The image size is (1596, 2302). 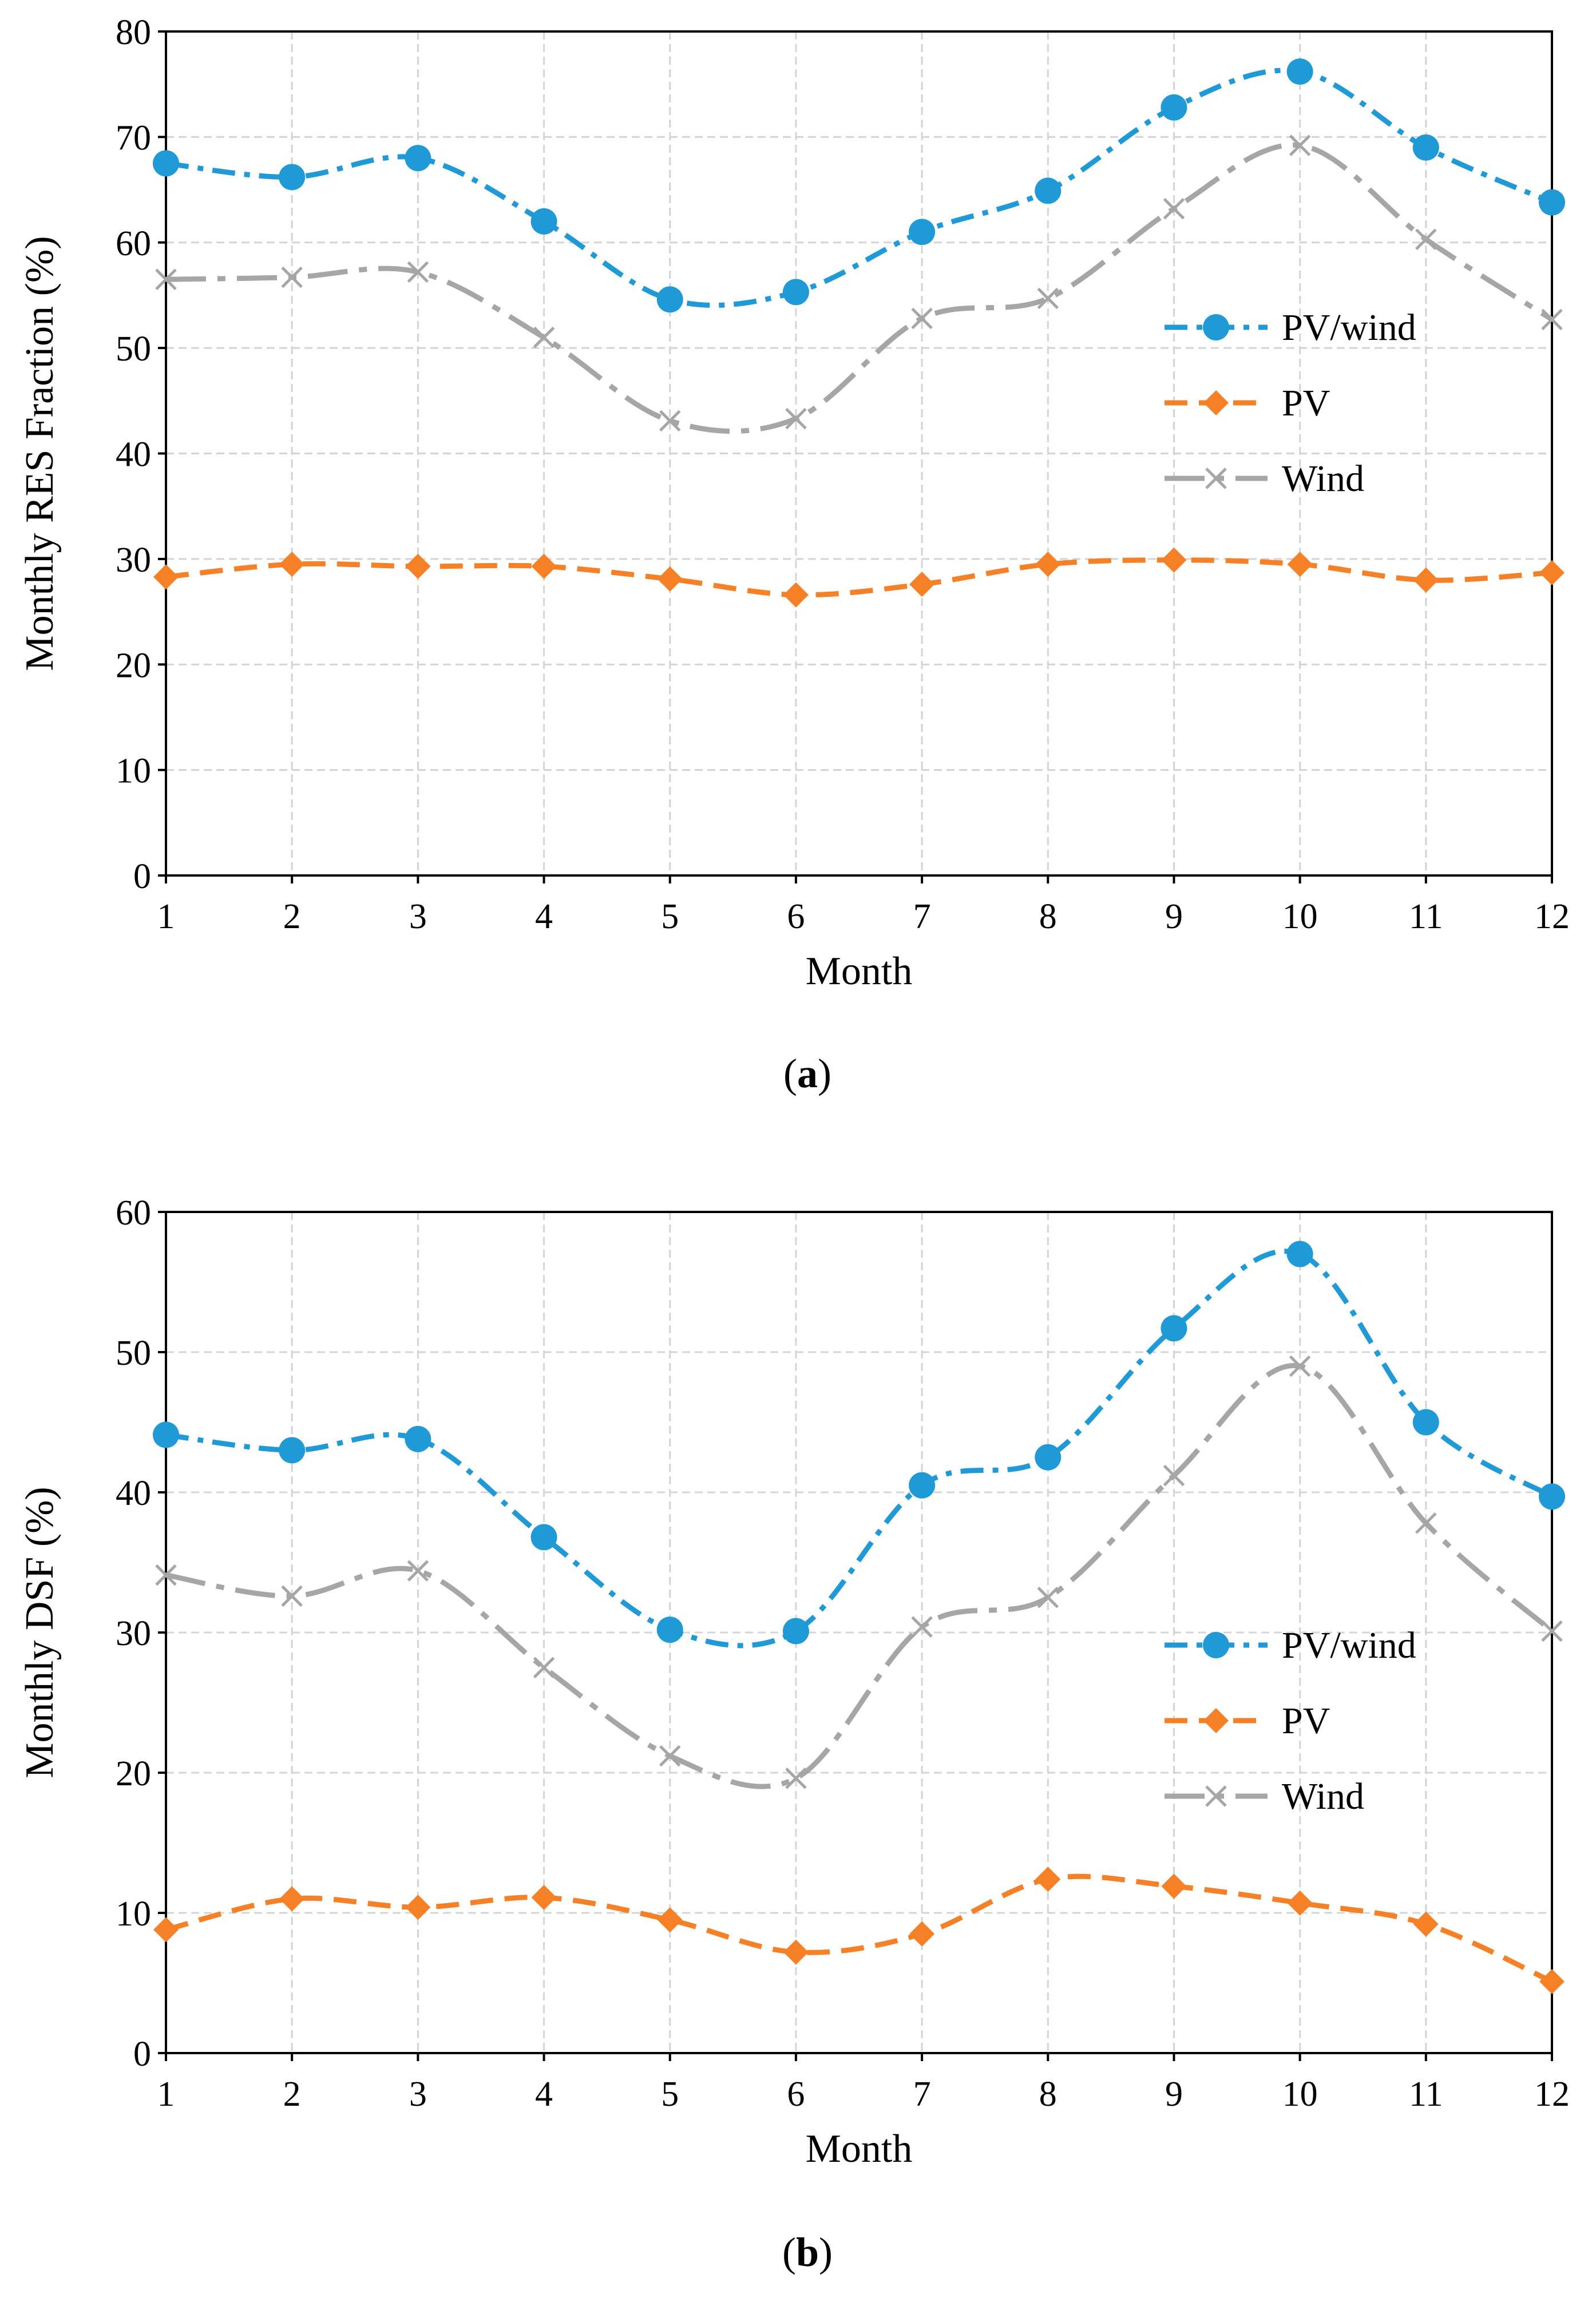 I want to click on panel-b-legend: PV/wind PV Wind, so click(x=1290, y=1721).